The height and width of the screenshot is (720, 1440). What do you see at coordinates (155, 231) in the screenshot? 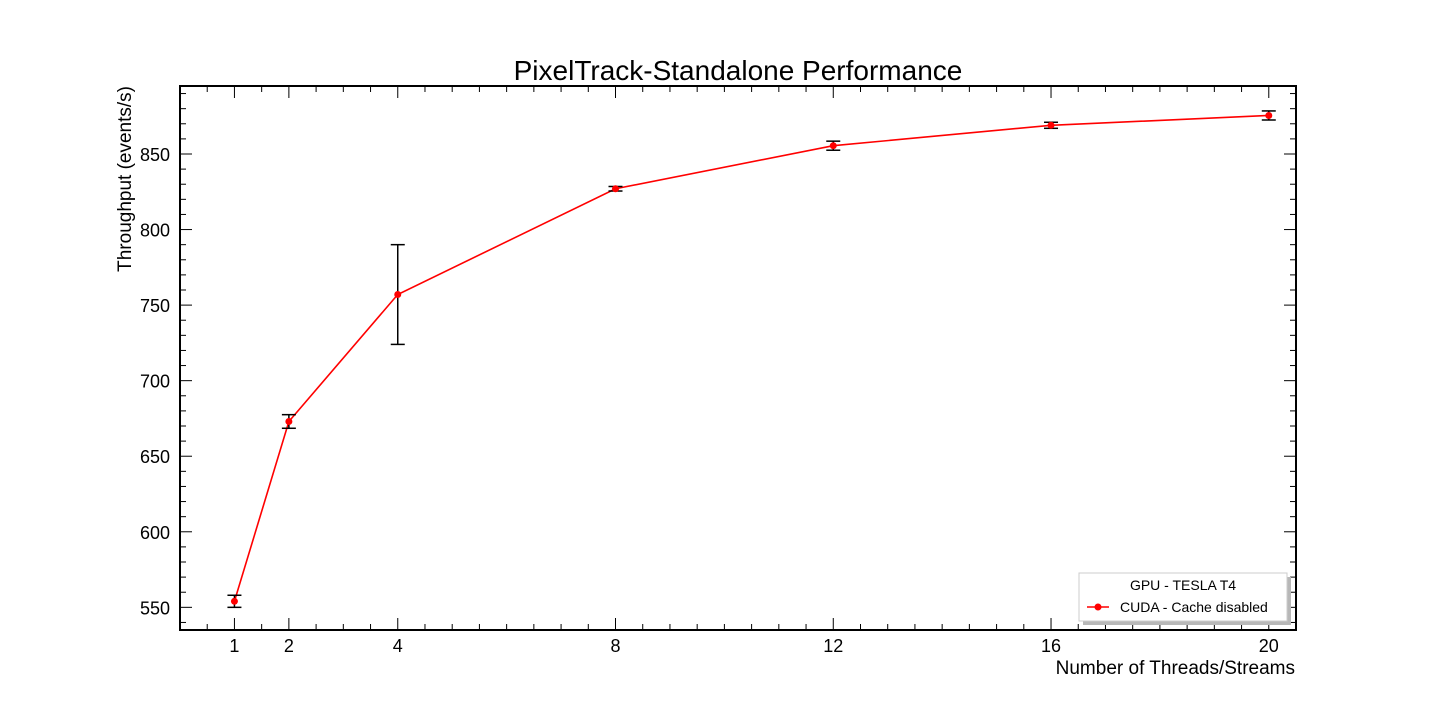
I see `y-tick-label: 800` at bounding box center [155, 231].